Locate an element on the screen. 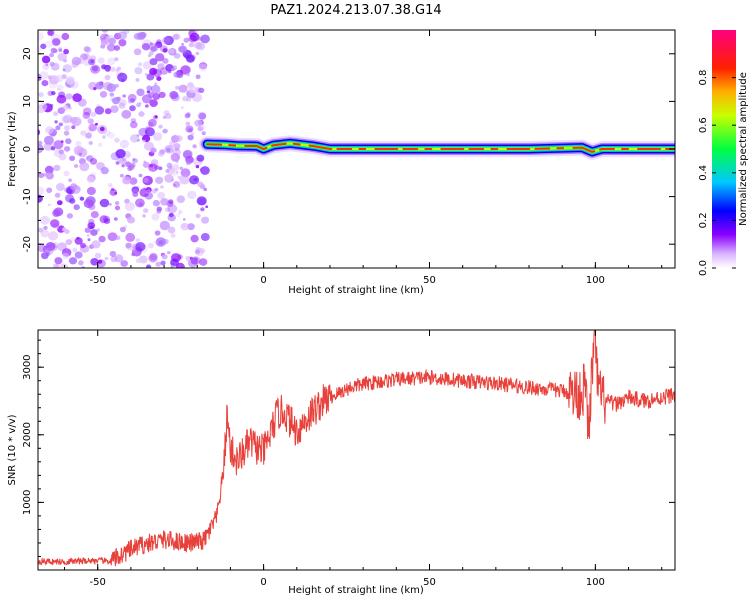  y-tick-label: 20 is located at coordinates (27, 53).